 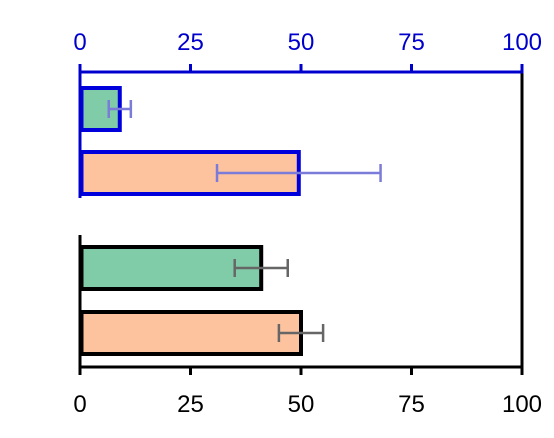 I want to click on top-axis-tick-label: 0, so click(x=79, y=42).